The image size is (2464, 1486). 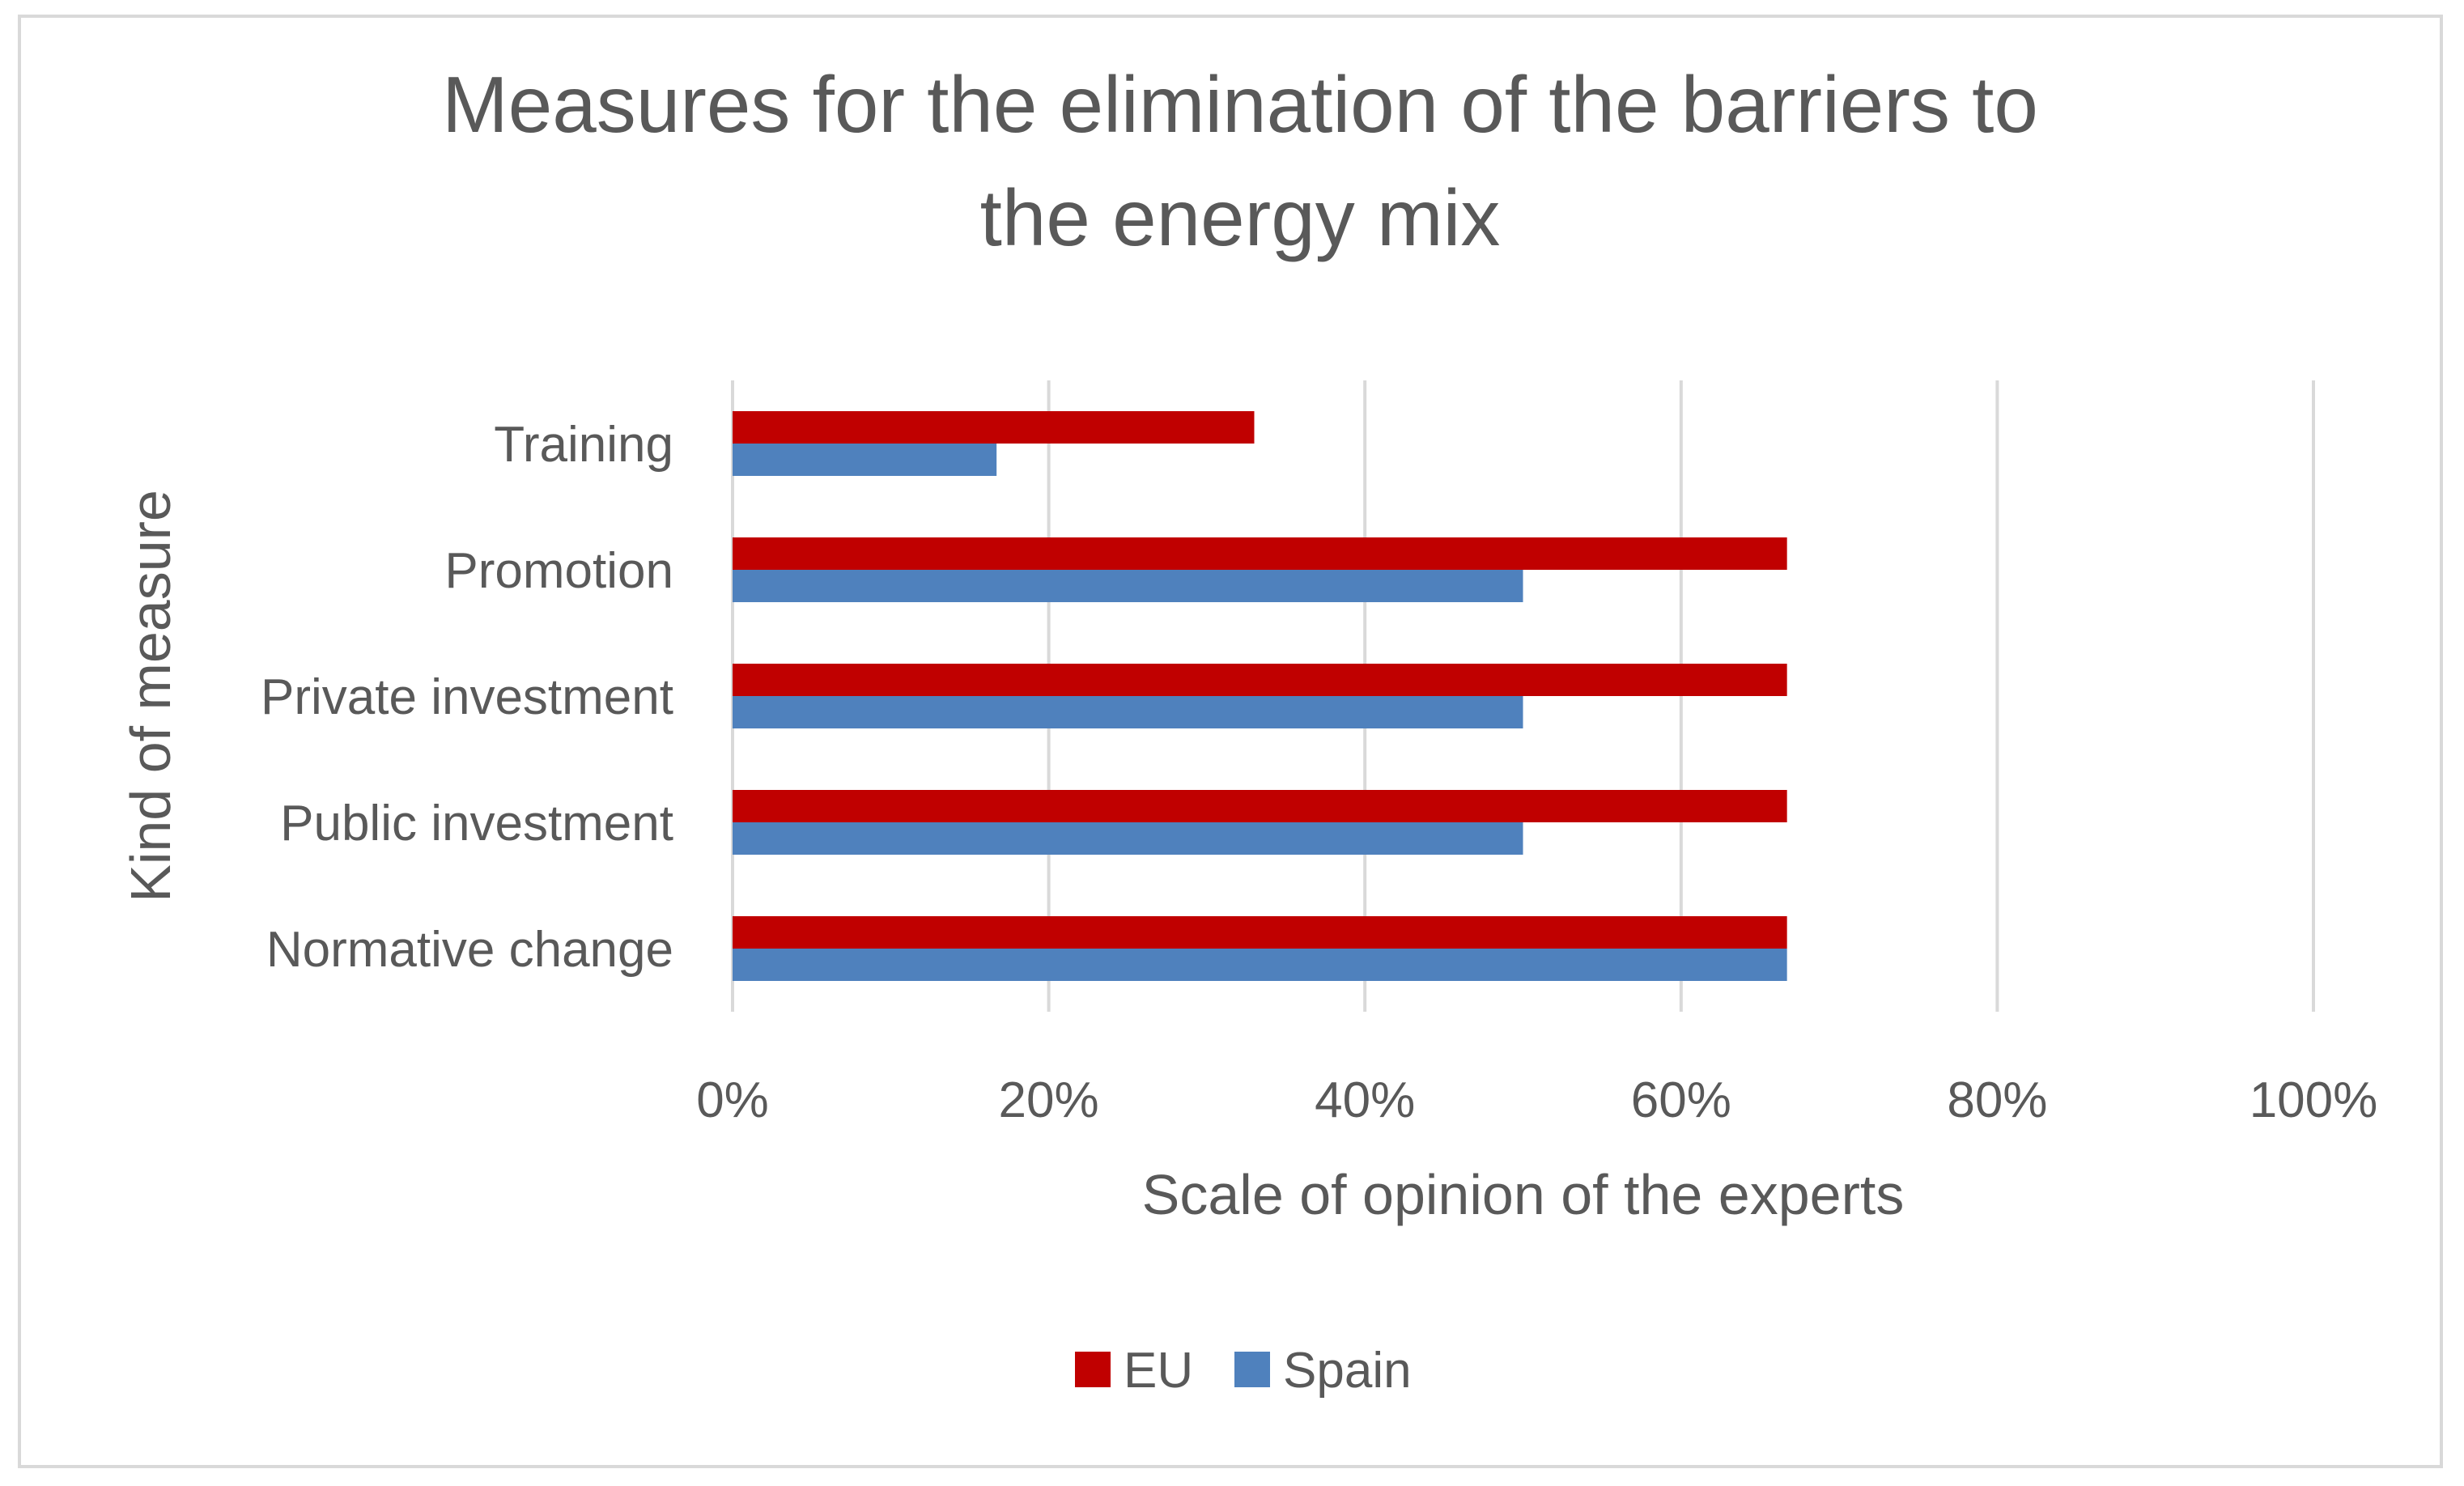 What do you see at coordinates (1348, 1371) in the screenshot?
I see `legend-label-spain: Spain` at bounding box center [1348, 1371].